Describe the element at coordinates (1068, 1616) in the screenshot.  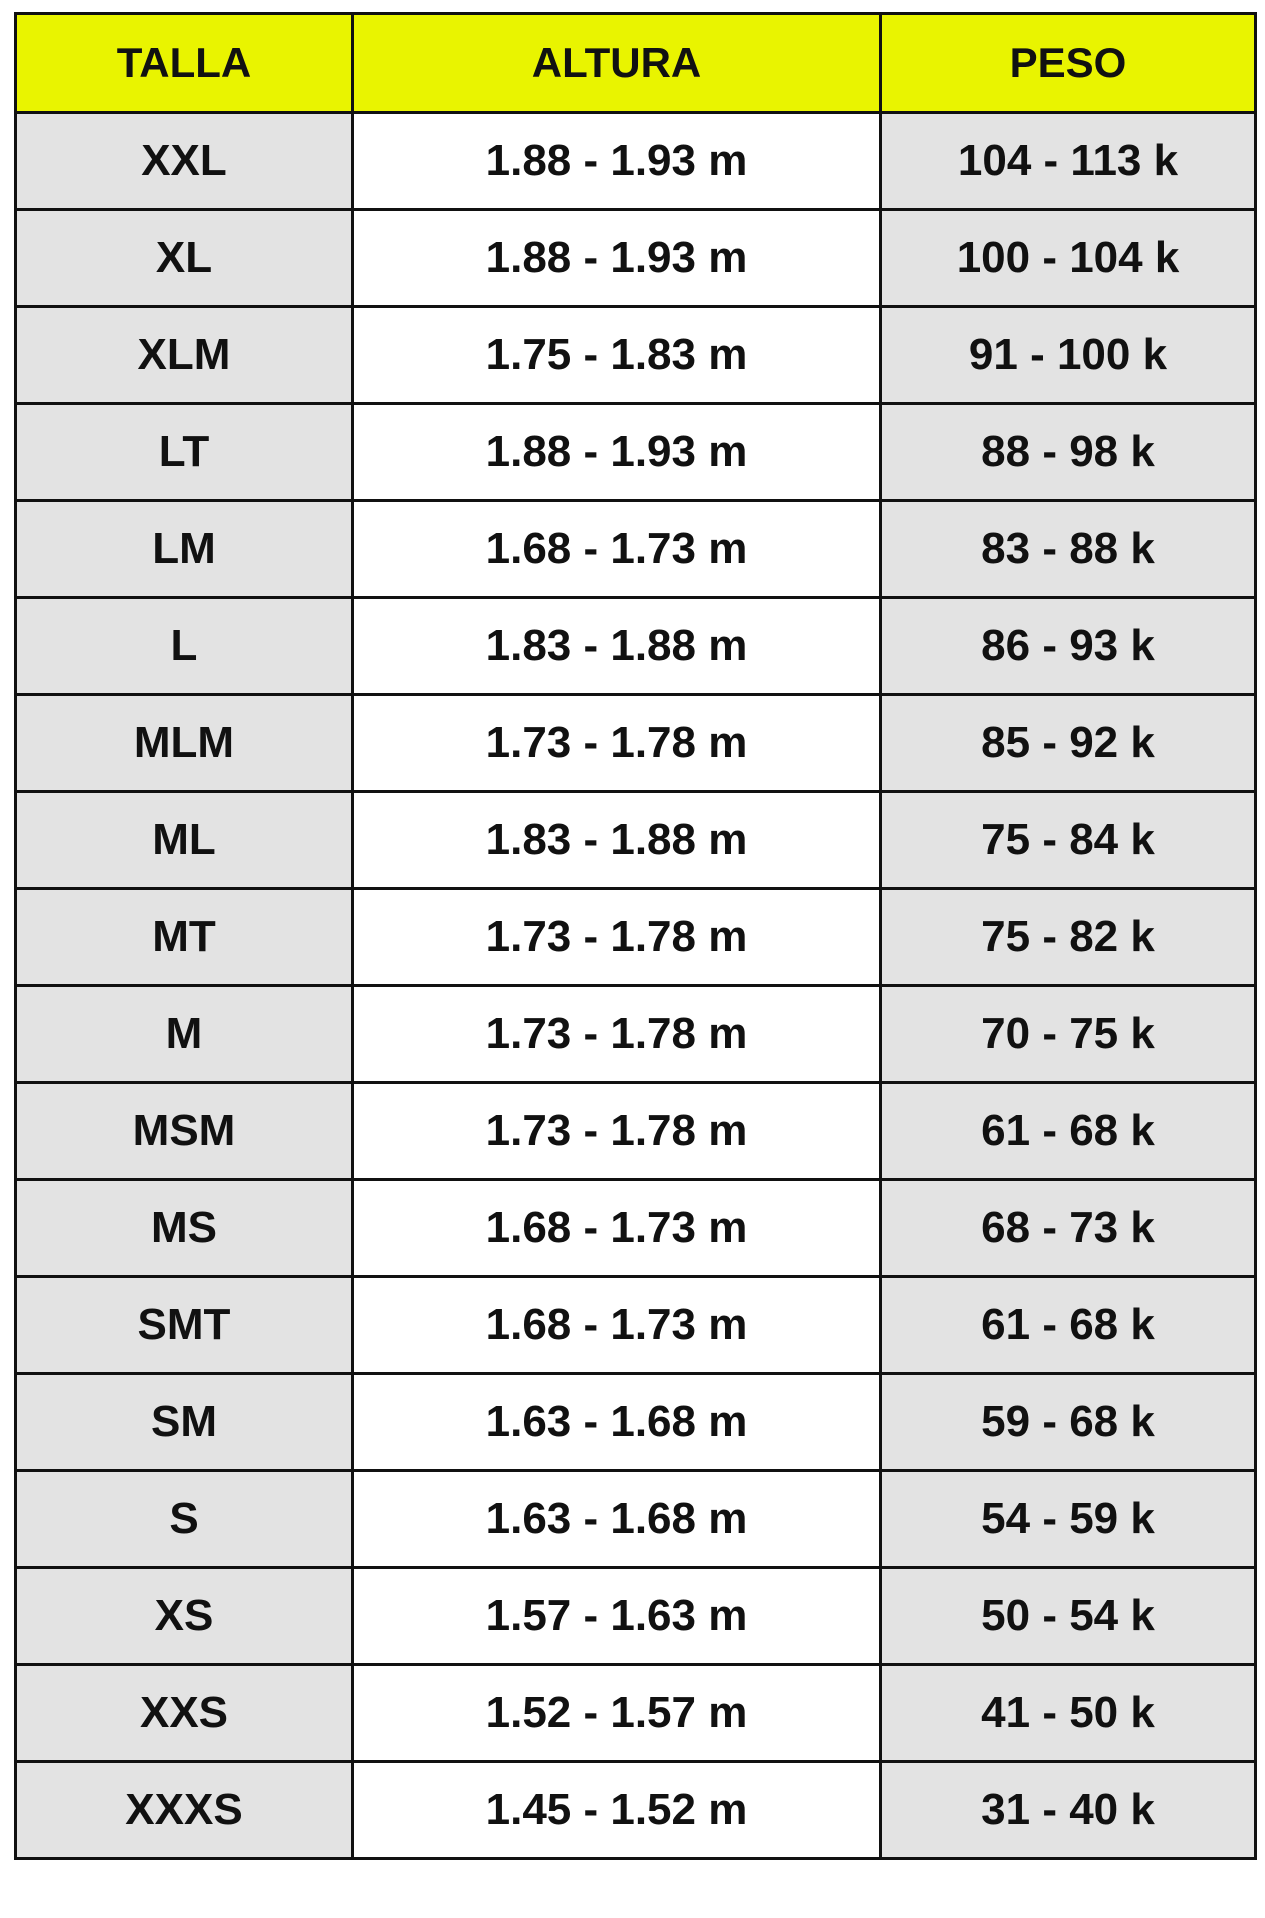
I see `peso-cell: 50 - 54 k` at that location.